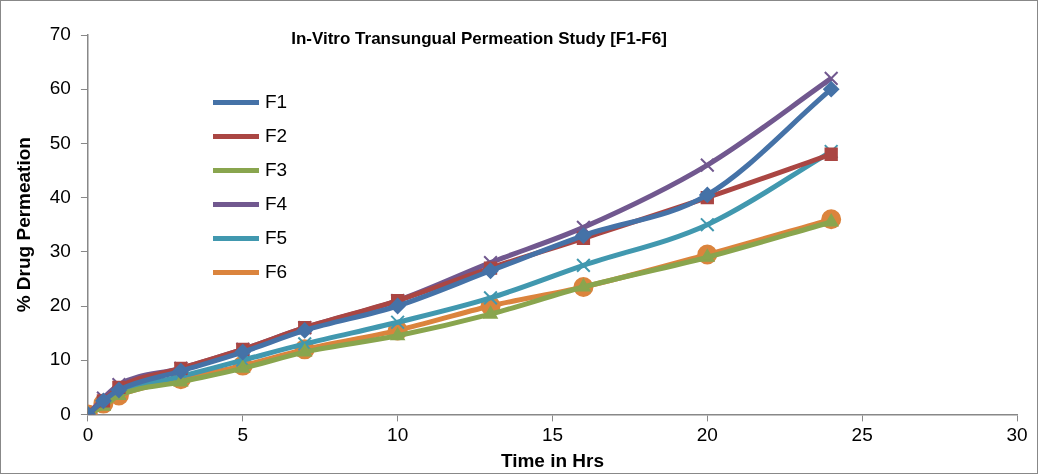 This screenshot has width=1038, height=474. I want to click on y-tick-label: 40, so click(60, 196).